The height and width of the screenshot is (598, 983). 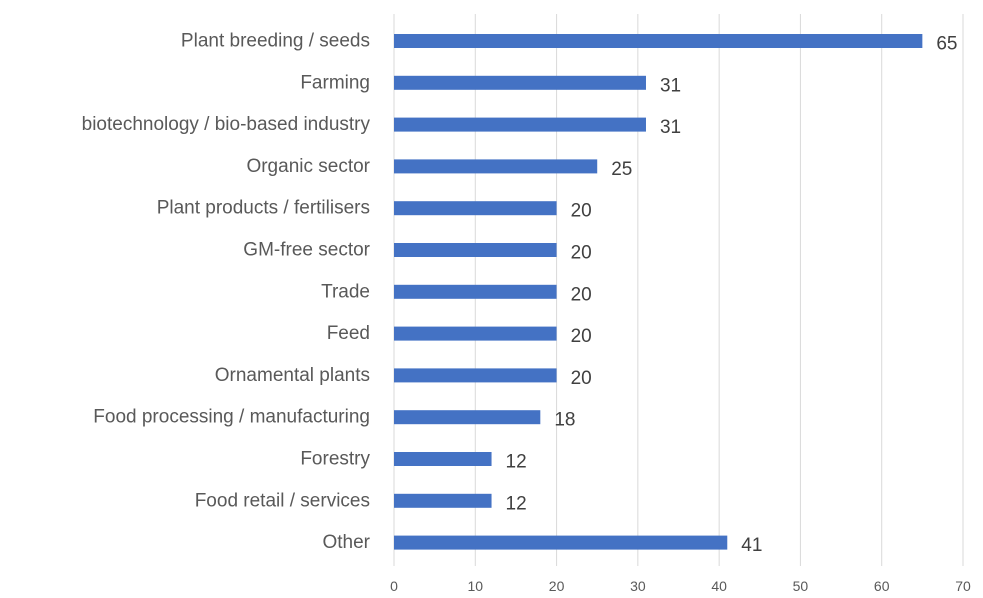 What do you see at coordinates (308, 166) in the screenshot?
I see `category-label: Organic sector` at bounding box center [308, 166].